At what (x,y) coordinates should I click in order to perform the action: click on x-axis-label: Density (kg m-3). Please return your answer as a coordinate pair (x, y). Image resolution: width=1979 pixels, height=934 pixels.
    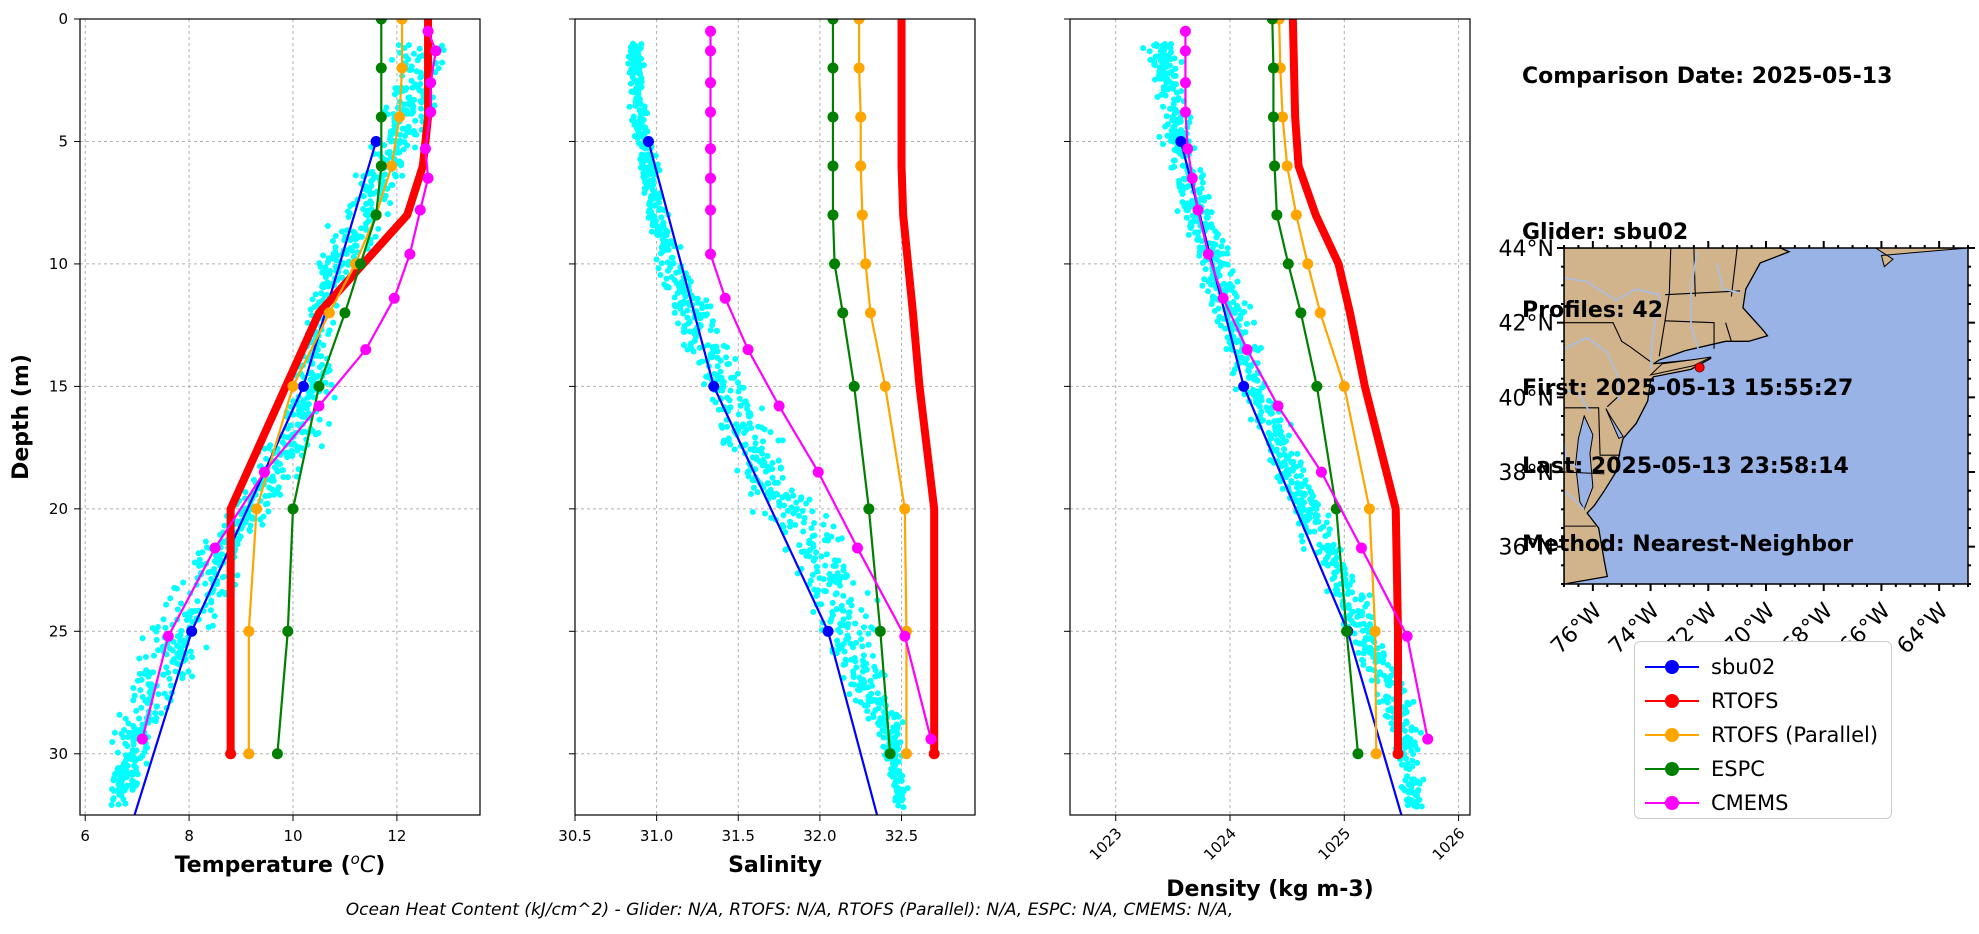
    Looking at the image, I should click on (1270, 889).